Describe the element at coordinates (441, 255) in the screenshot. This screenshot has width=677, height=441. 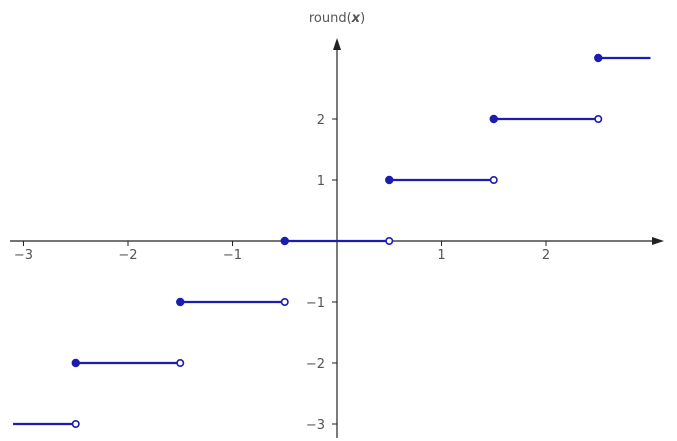
I see `x-tick-label: 1` at that location.